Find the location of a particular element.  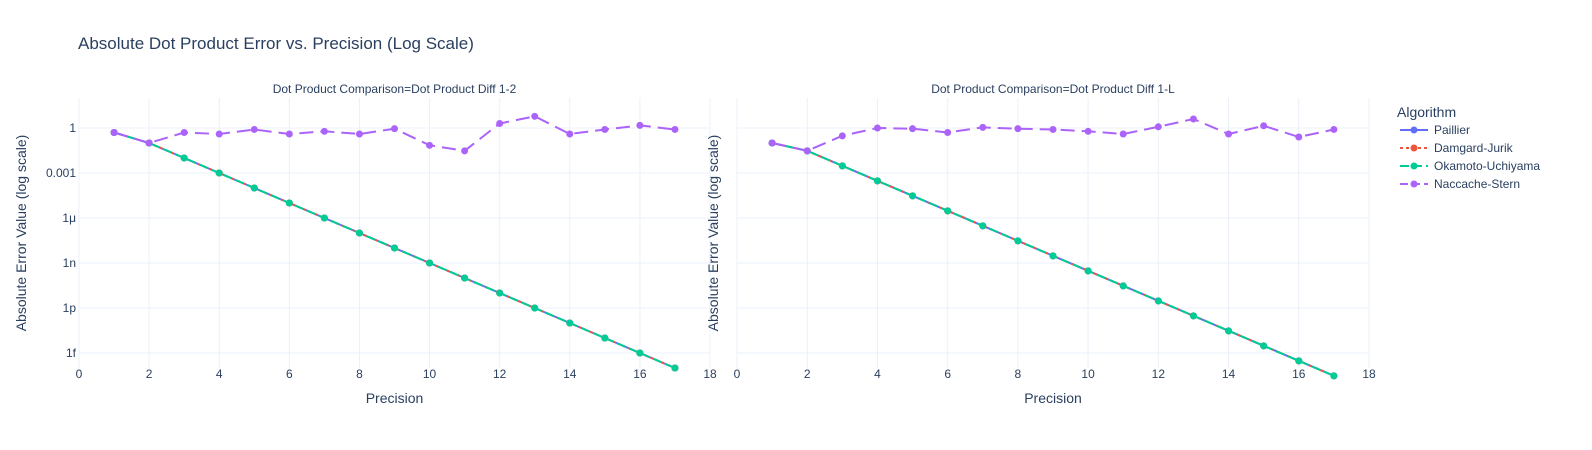

legend-item-damgard-jurik: Damgard-Jurik is located at coordinates (1457, 148).